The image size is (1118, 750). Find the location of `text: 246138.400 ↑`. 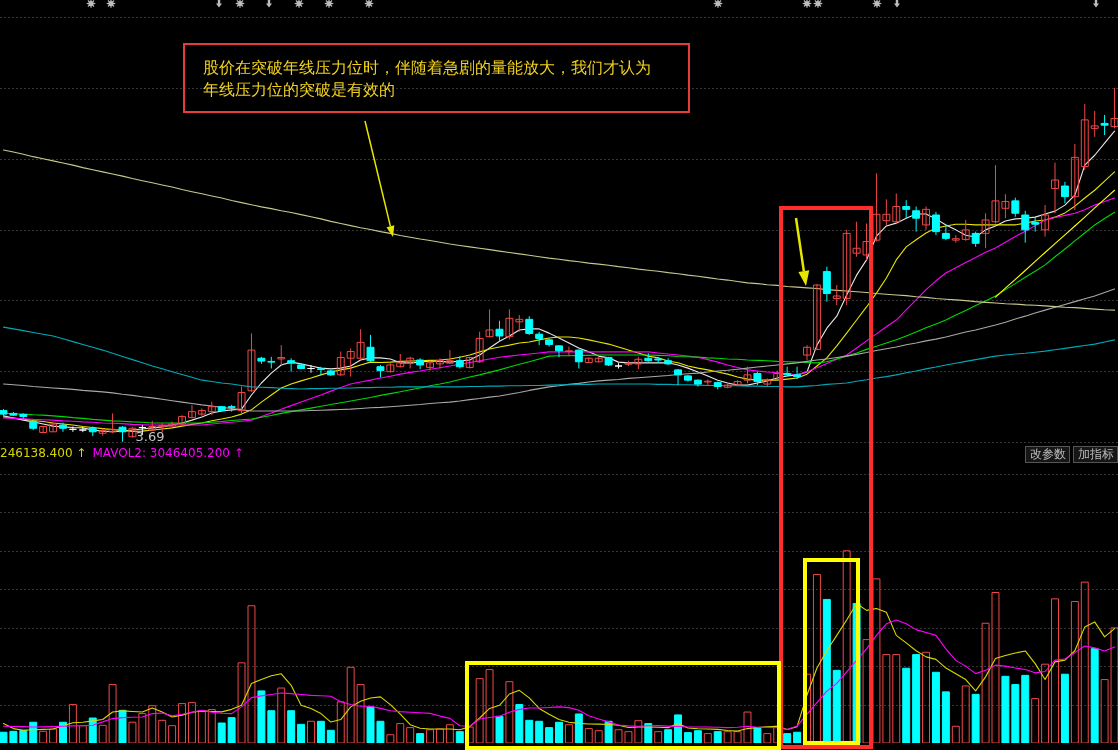

text: 246138.400 ↑ is located at coordinates (43, 453).